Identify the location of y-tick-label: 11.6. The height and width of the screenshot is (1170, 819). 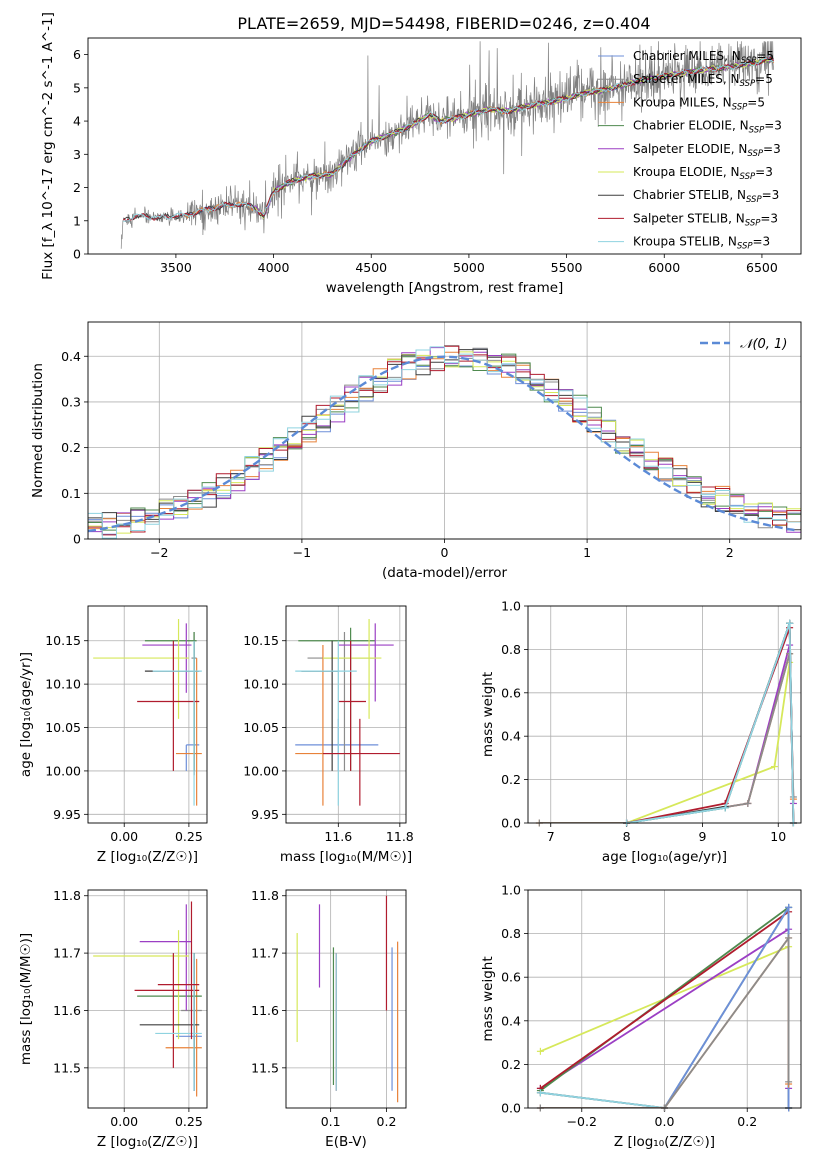
(265, 1010).